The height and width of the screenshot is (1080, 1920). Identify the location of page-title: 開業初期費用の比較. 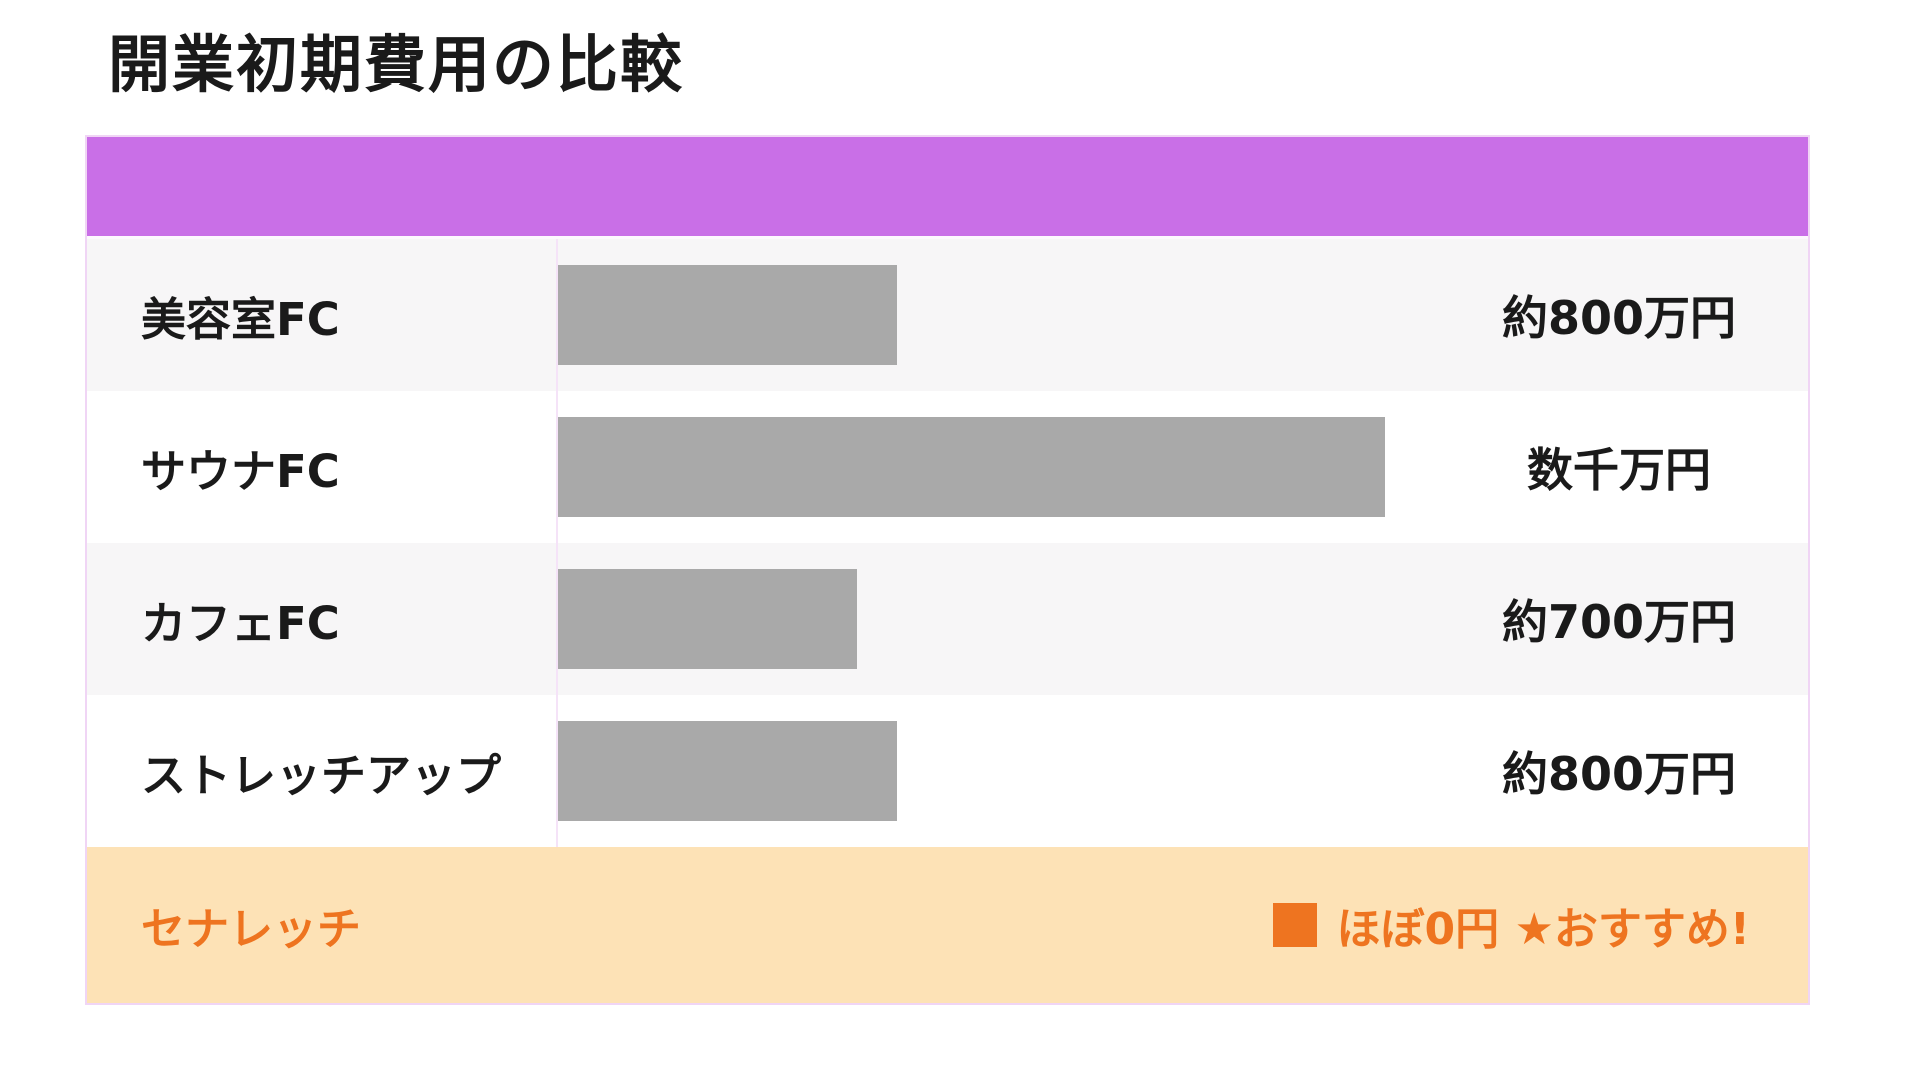
(396, 64).